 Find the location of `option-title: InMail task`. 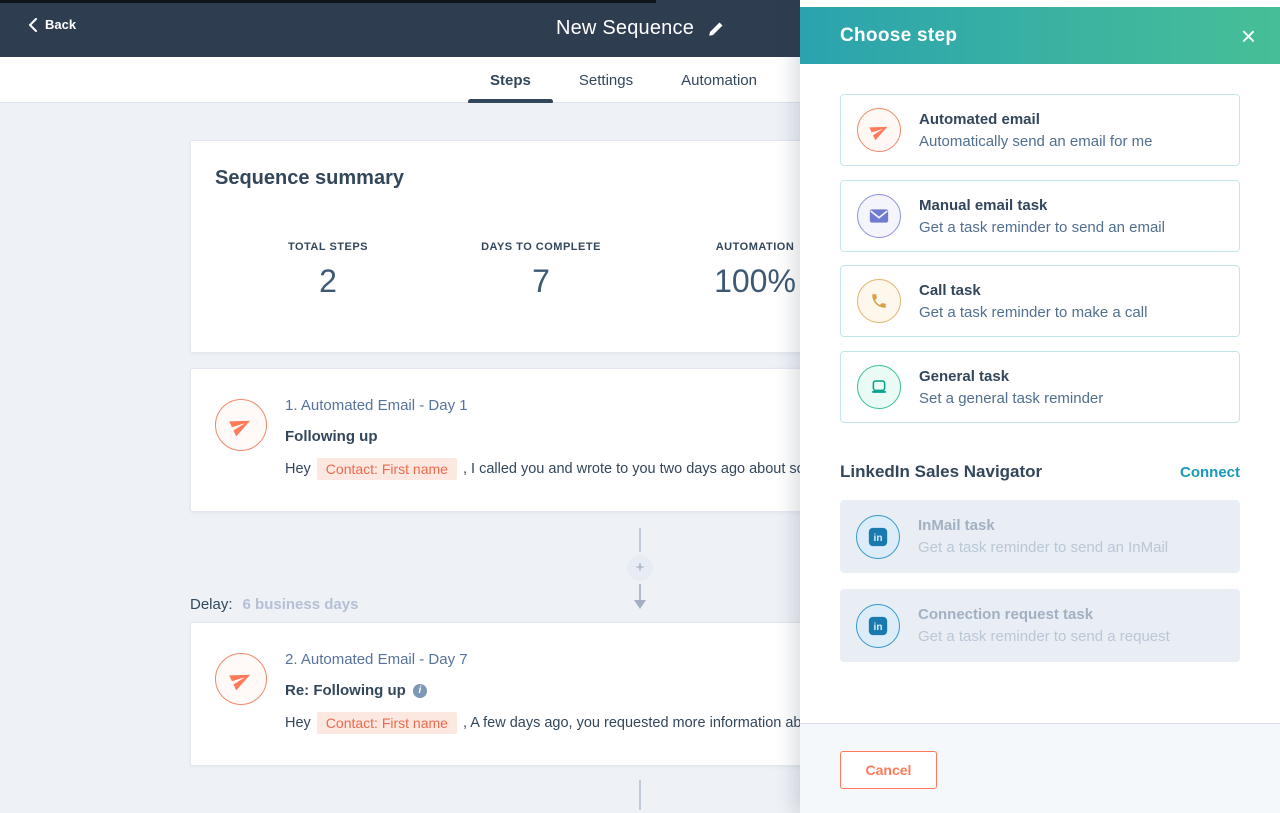

option-title: InMail task is located at coordinates (956, 525).